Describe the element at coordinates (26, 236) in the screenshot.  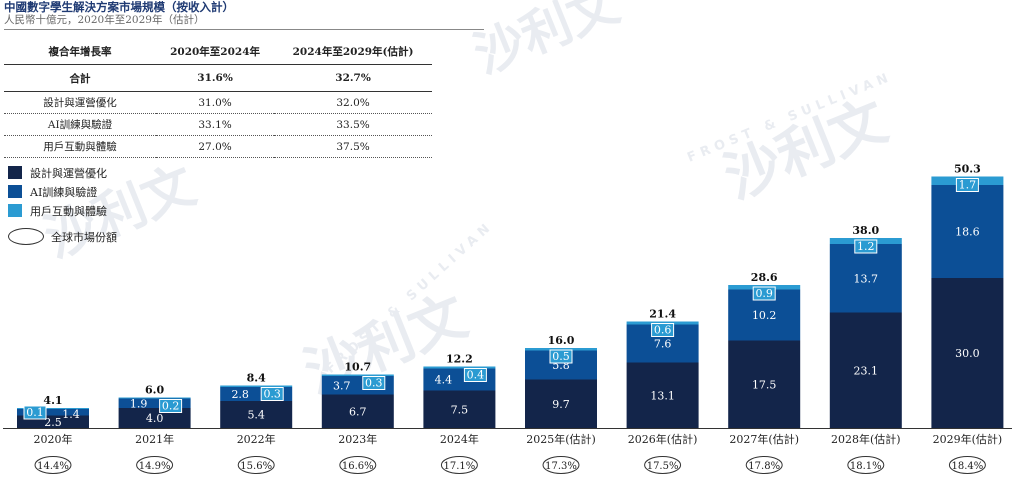
I see `oval-icon` at that location.